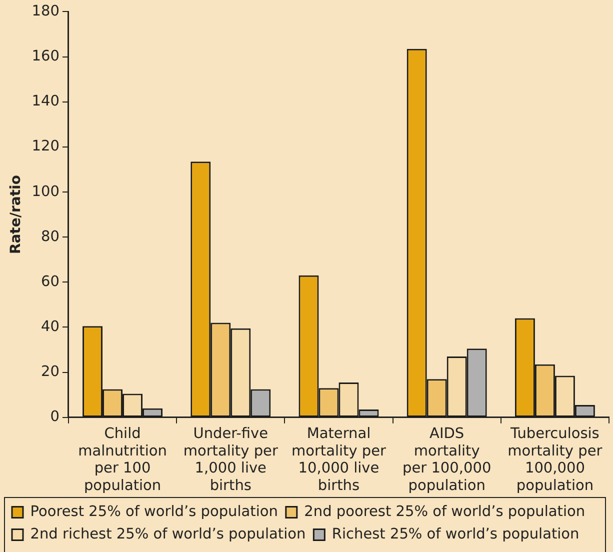  What do you see at coordinates (46, 11) in the screenshot?
I see `y-tick-label: 180` at bounding box center [46, 11].